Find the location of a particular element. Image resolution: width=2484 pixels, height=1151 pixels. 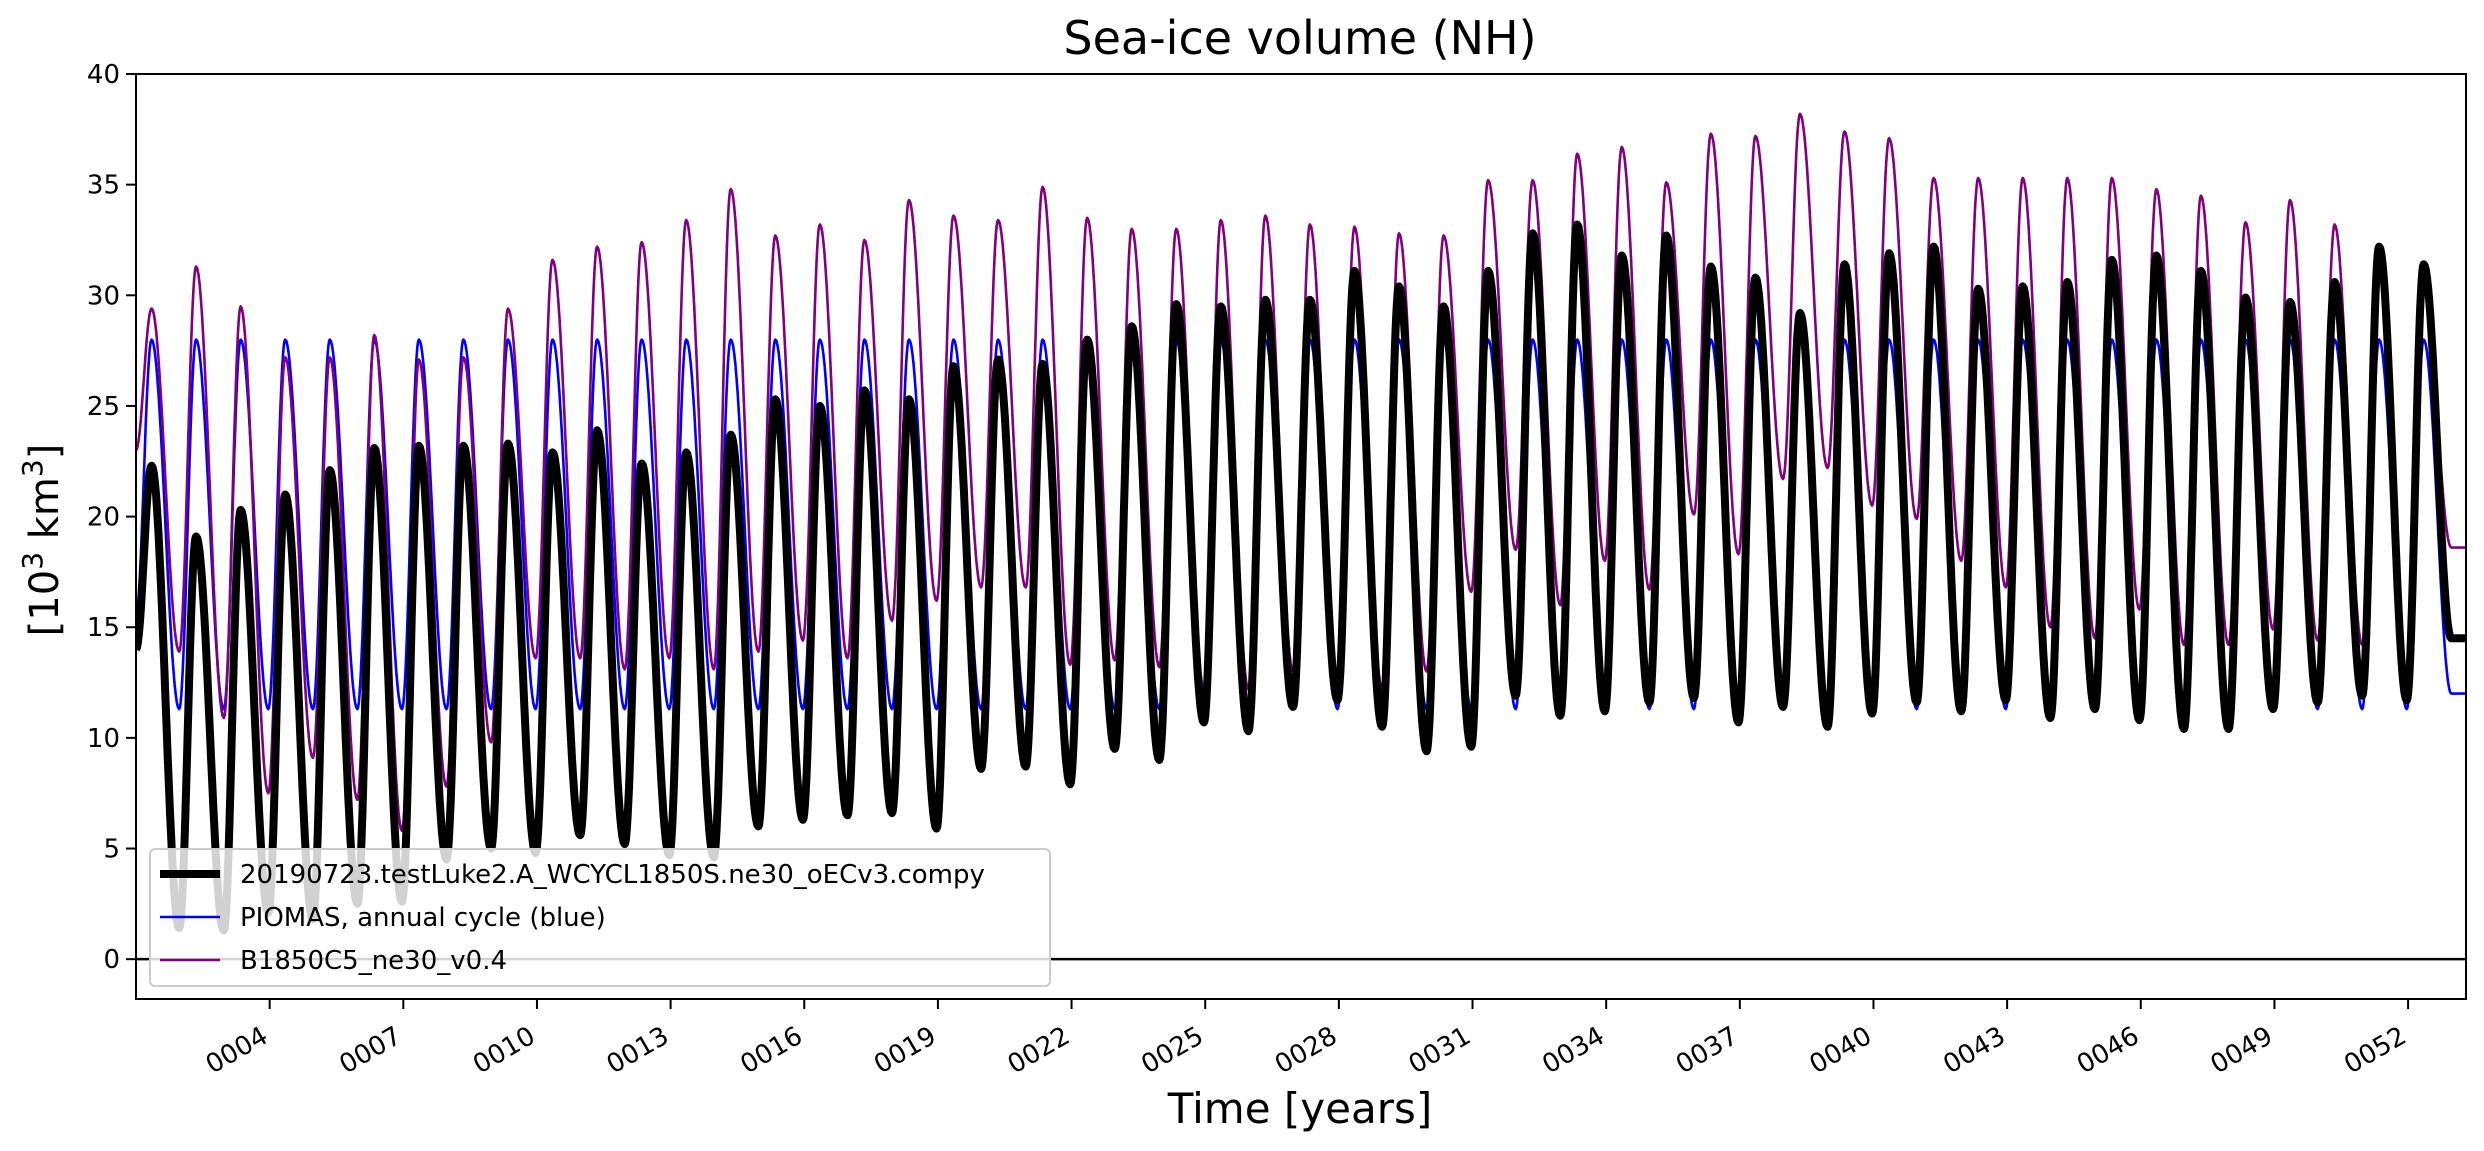

x-tick-label: 0022 is located at coordinates (1039, 1050).